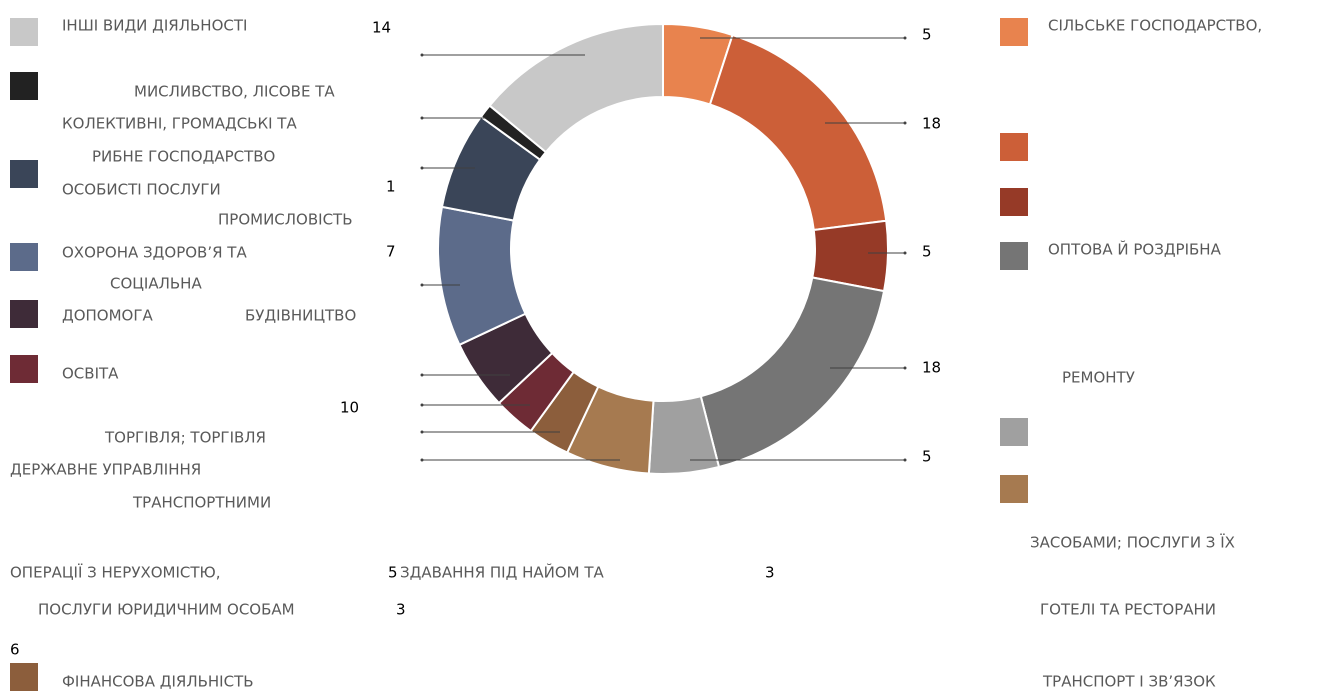  Describe the element at coordinates (1135, 249) in the screenshot. I see `legend-text: ОПТОВА Й РОЗДРІБНА` at that location.